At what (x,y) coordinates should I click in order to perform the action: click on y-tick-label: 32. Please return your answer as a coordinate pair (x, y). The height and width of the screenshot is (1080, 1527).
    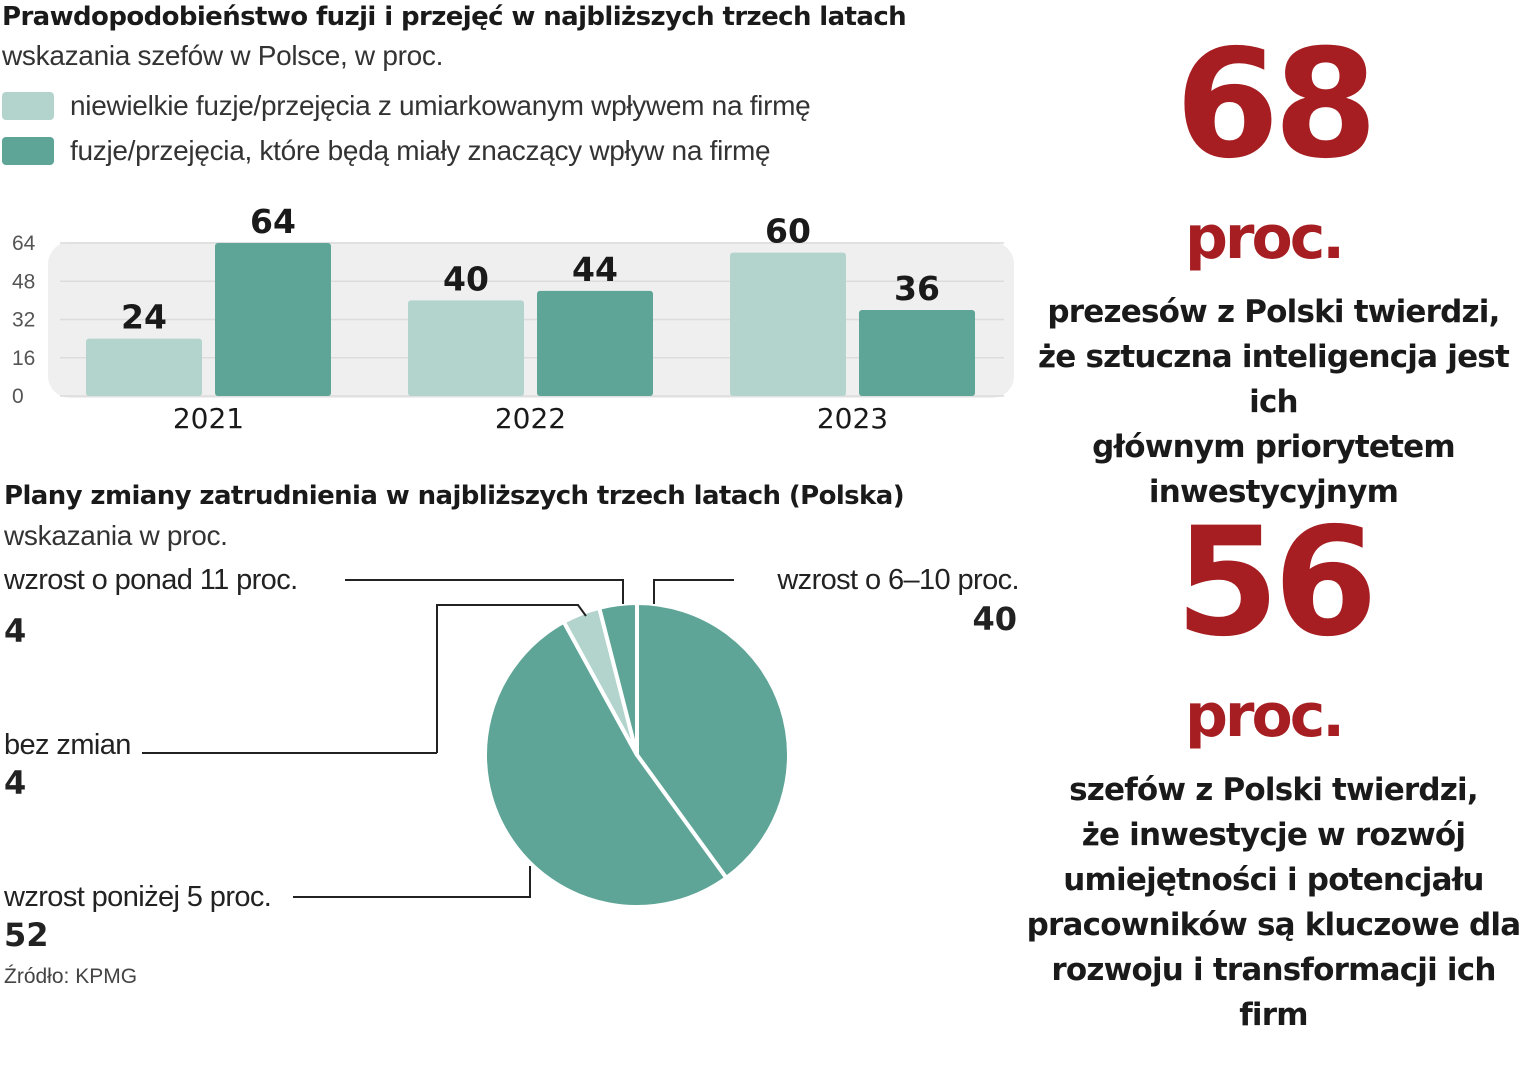
    Looking at the image, I should click on (23, 320).